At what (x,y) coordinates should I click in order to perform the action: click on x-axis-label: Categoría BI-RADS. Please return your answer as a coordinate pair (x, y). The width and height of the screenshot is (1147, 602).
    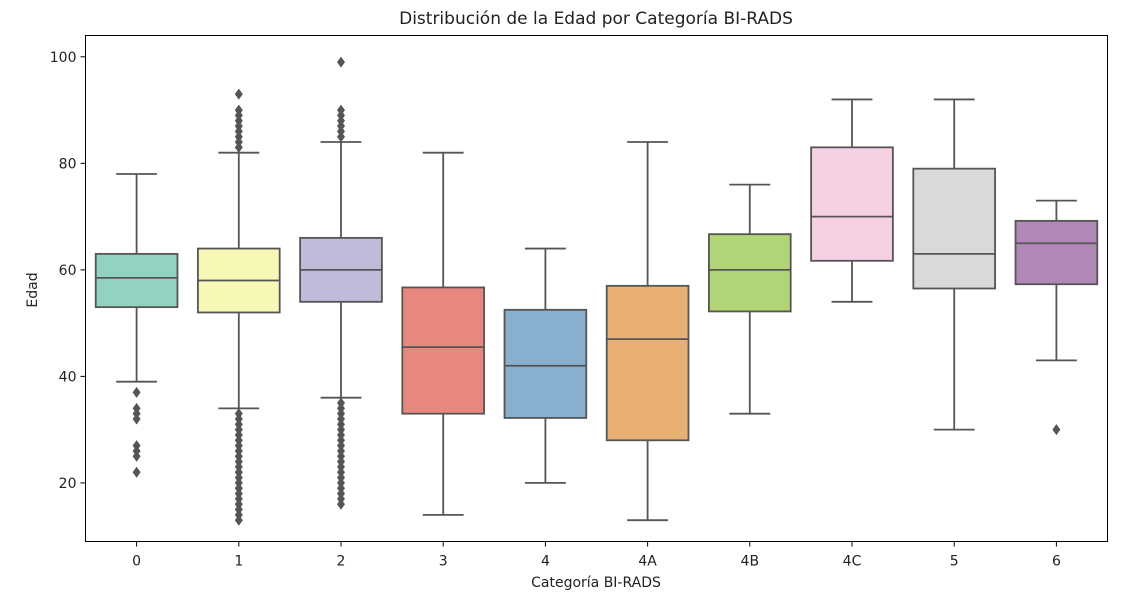
    Looking at the image, I should click on (596, 583).